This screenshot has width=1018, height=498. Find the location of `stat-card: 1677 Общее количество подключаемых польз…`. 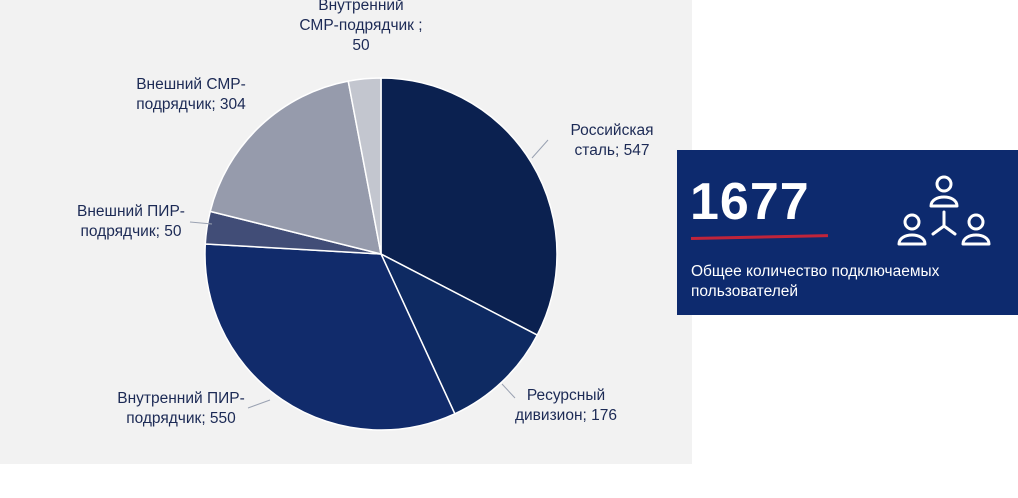

stat-card: 1677 Общее количество подключаемых польз… is located at coordinates (847, 232).